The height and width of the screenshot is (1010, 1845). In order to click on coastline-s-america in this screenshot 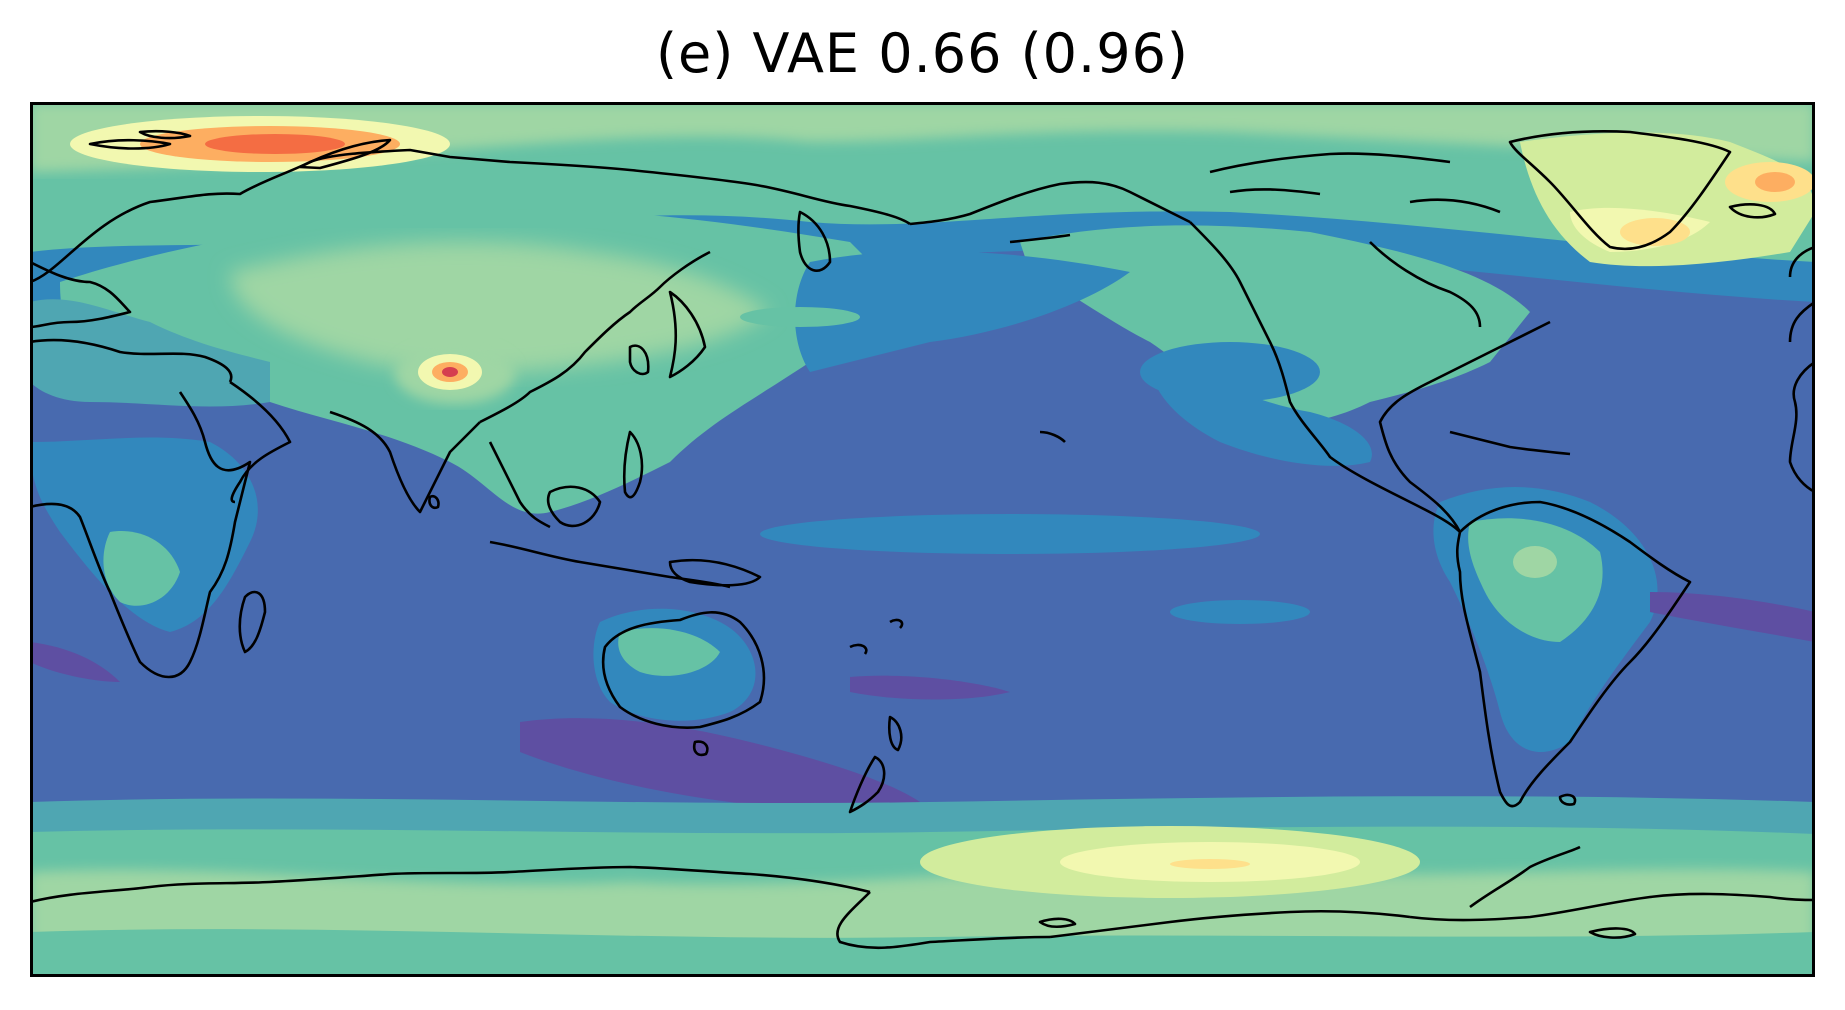, I will do `click(1573, 654)`.